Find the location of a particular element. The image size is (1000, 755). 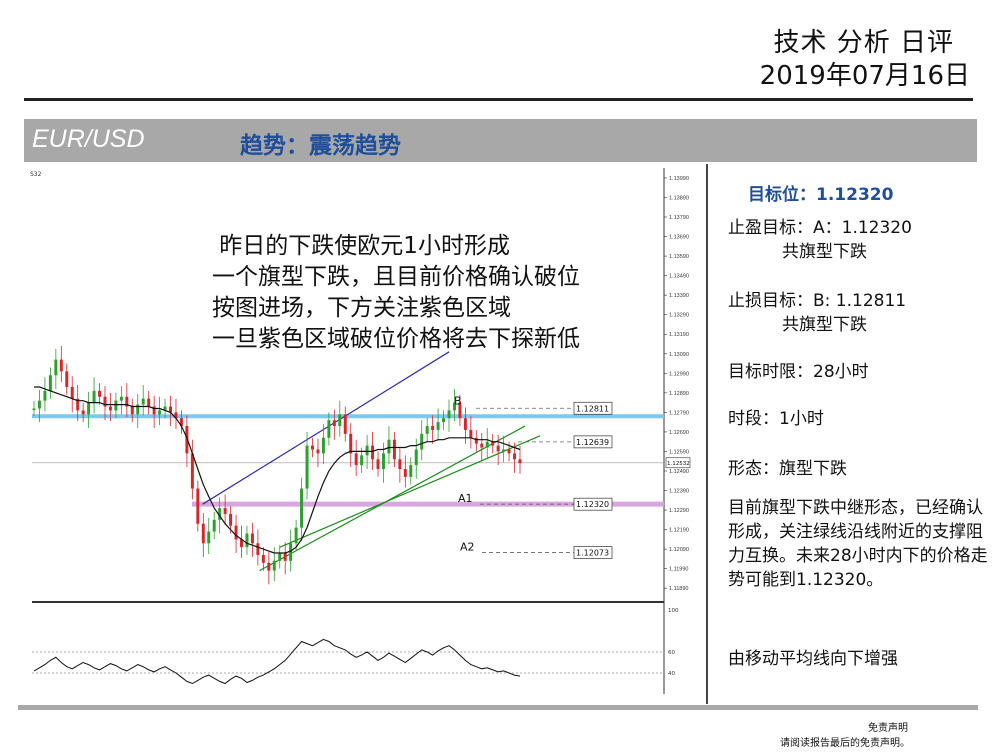

stop-loss: 止损目标：B: 1.12811 is located at coordinates (817, 301).